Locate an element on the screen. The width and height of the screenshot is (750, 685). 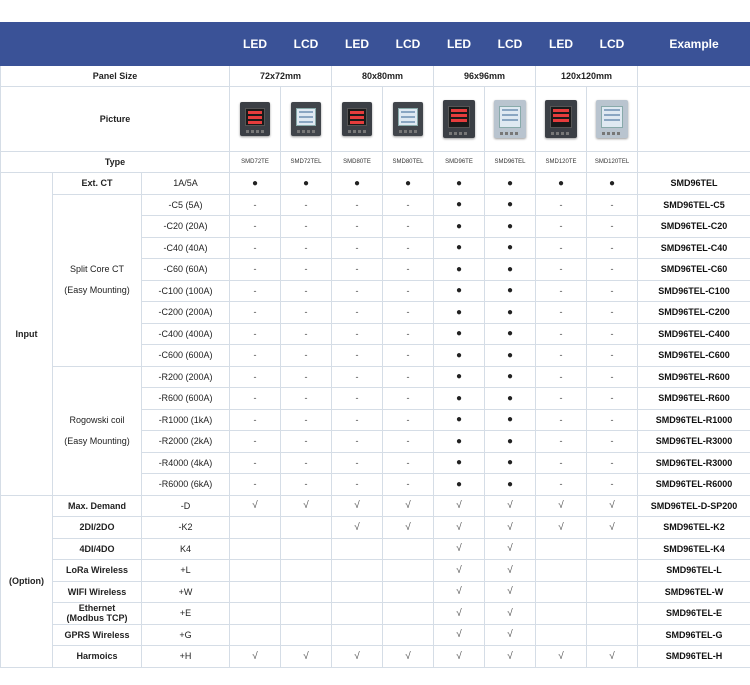
example-model: SMD96TEL-R6000 is located at coordinates (693, 484).